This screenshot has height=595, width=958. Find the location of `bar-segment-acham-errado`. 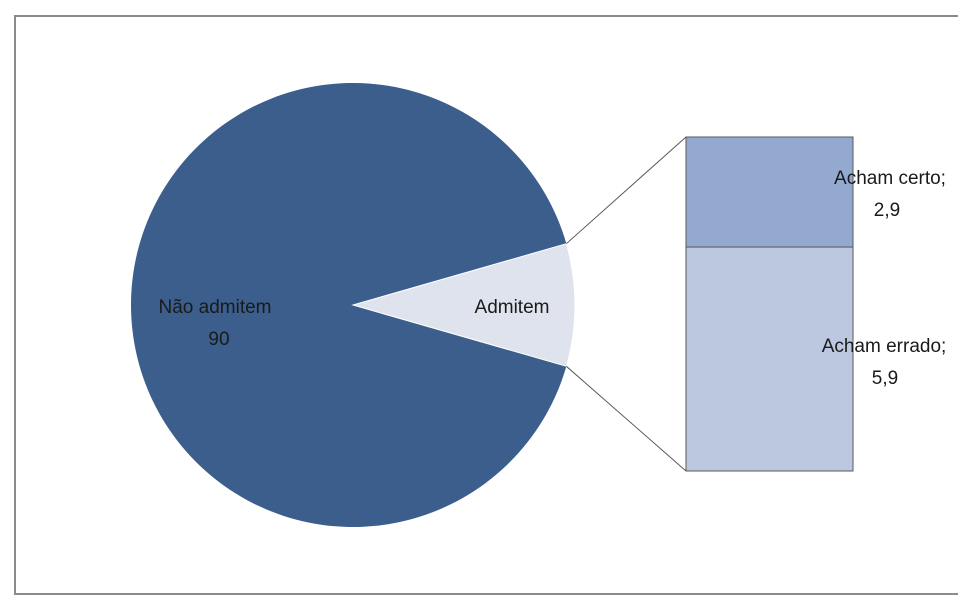

bar-segment-acham-errado is located at coordinates (769, 359).